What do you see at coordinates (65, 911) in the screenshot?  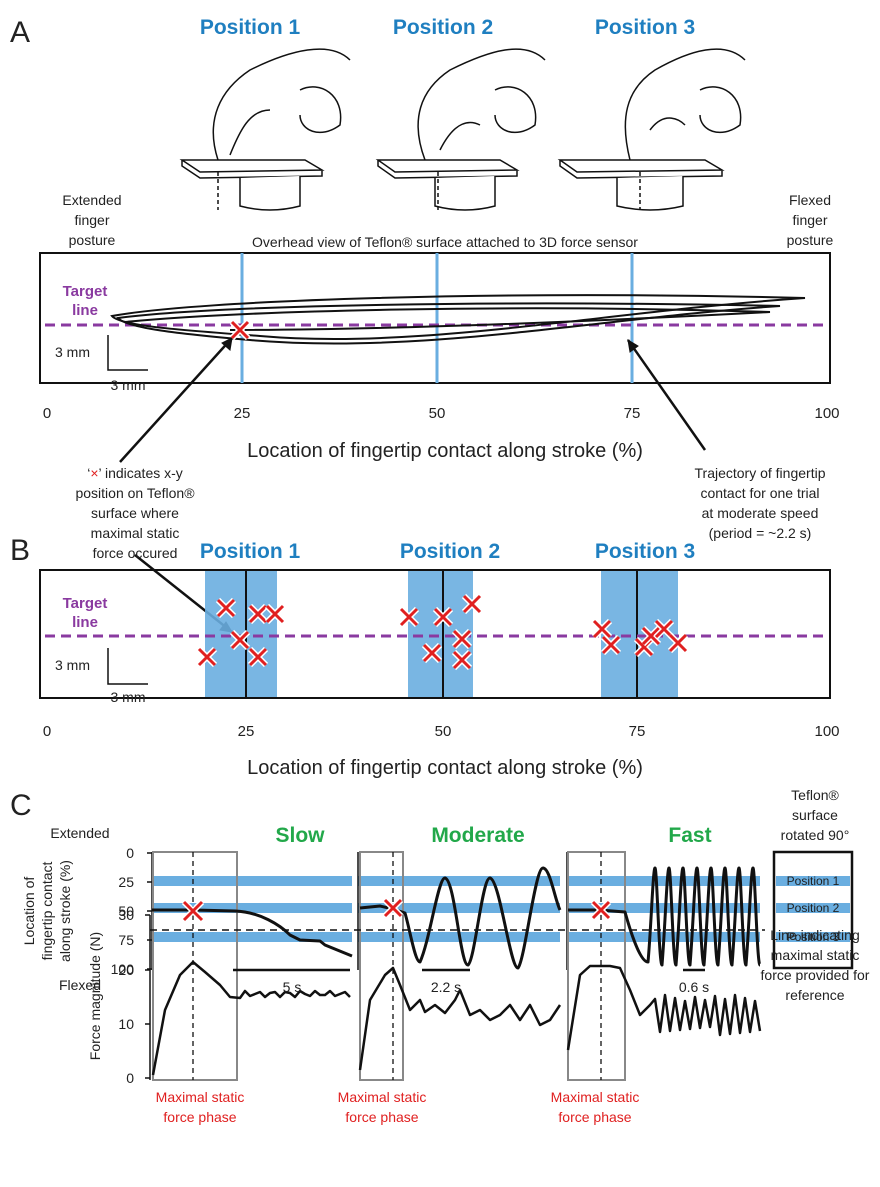 I see `y-axis-label: along stroke (%)` at bounding box center [65, 911].